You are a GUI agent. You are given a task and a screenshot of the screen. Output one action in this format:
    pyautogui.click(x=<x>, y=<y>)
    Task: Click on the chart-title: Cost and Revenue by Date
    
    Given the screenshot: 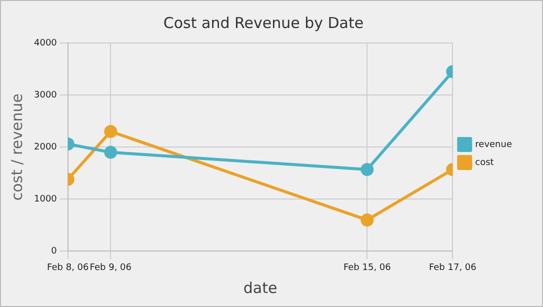 What is the action you would take?
    pyautogui.click(x=263, y=23)
    